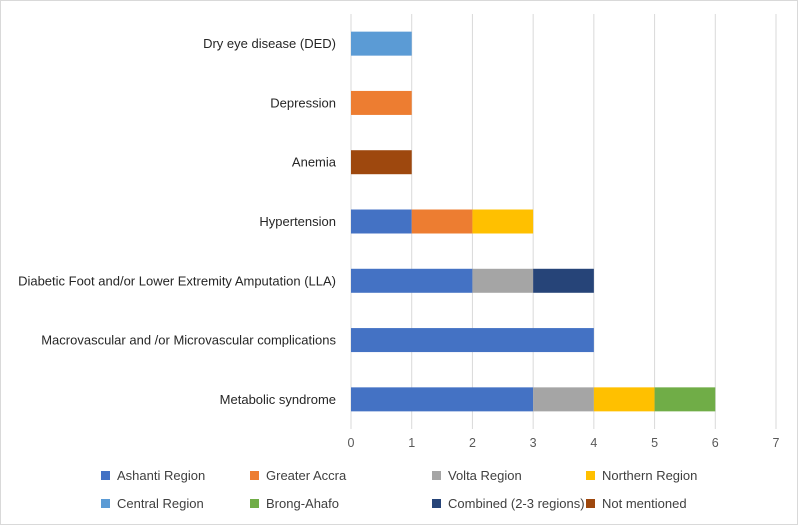  I want to click on x-tick-label: 0, so click(351, 443).